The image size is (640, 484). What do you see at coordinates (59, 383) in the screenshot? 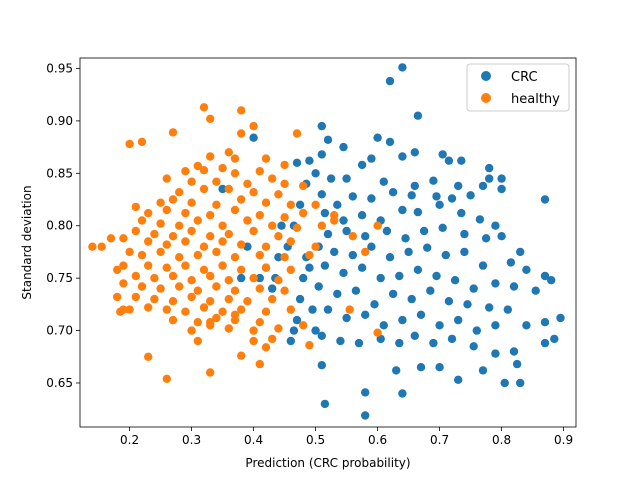
I see `y-tick-label: 0.65` at bounding box center [59, 383].